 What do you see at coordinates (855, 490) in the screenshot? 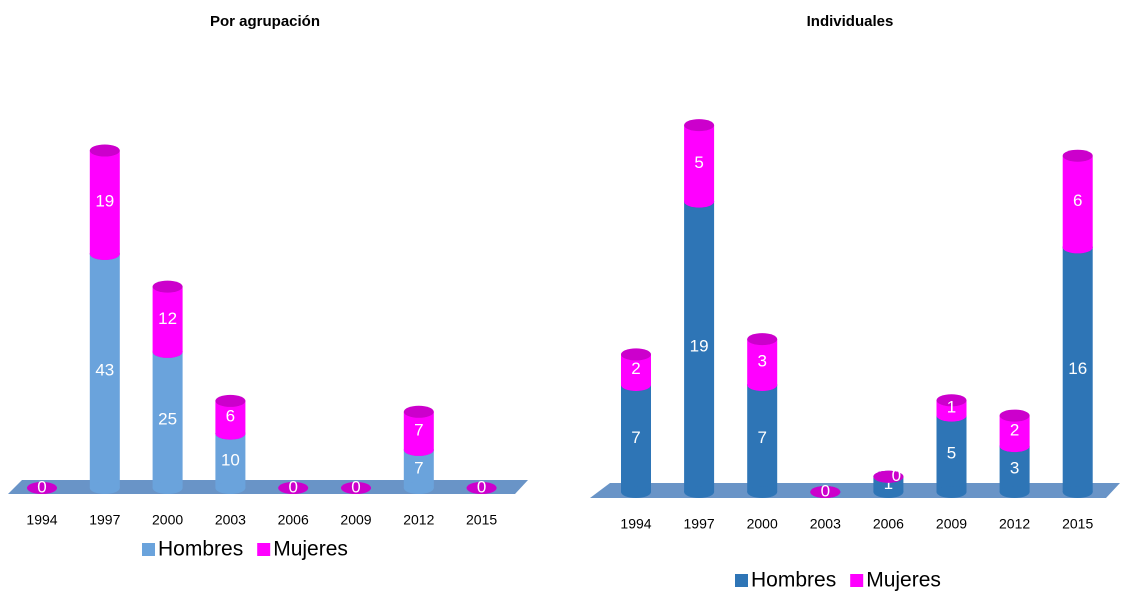
I see `floor` at bounding box center [855, 490].